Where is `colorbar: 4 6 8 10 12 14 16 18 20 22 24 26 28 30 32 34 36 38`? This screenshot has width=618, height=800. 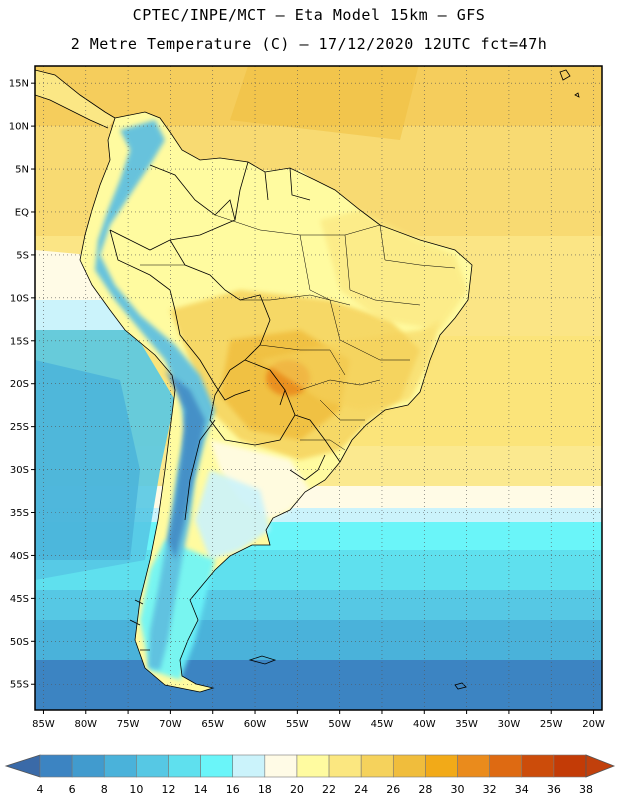
colorbar: 4 6 8 10 12 14 16 18 20 22 24 26 28 30 32 34 36 38 is located at coordinates (310, 775).